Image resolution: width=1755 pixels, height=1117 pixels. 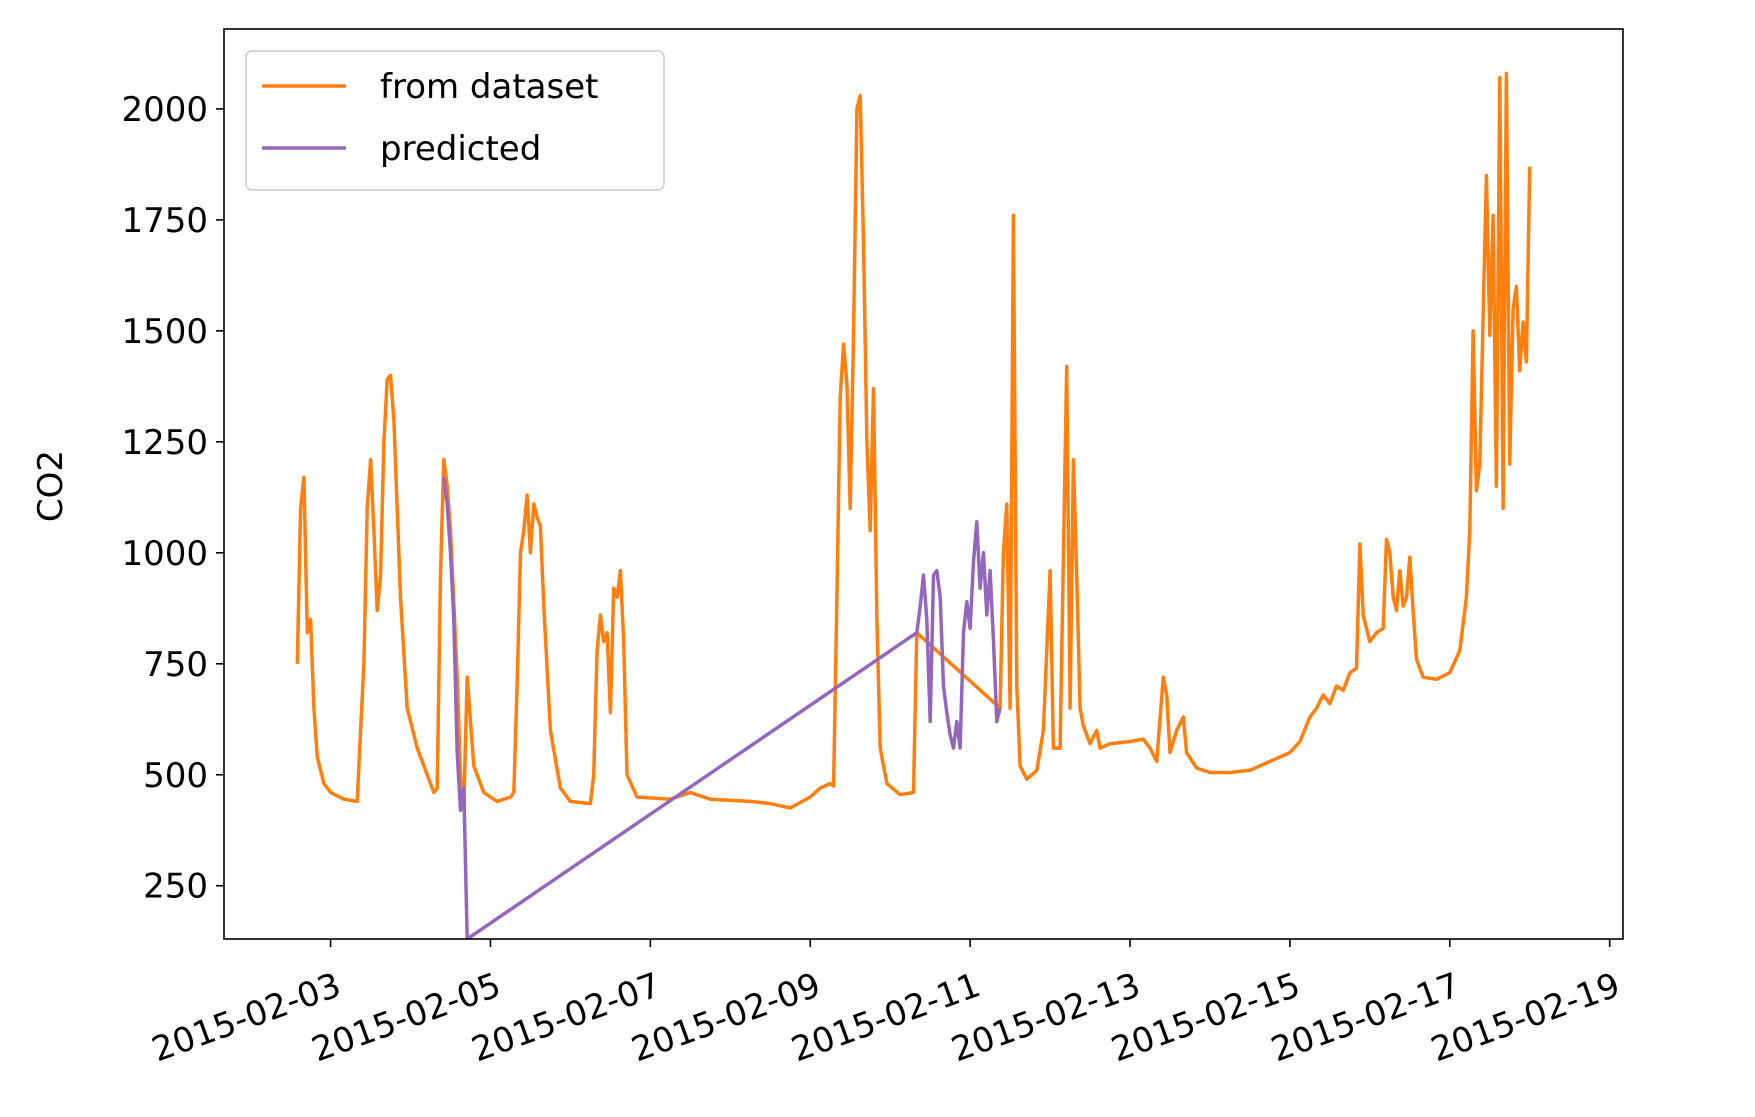 What do you see at coordinates (172, 498) in the screenshot?
I see `y-axis: 250 500 750 1000 1250 1500 1750 2000` at bounding box center [172, 498].